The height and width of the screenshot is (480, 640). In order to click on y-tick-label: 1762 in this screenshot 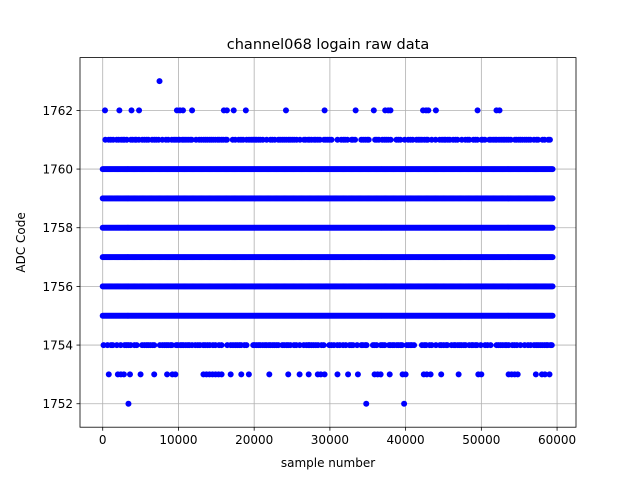, I will do `click(57, 111)`.